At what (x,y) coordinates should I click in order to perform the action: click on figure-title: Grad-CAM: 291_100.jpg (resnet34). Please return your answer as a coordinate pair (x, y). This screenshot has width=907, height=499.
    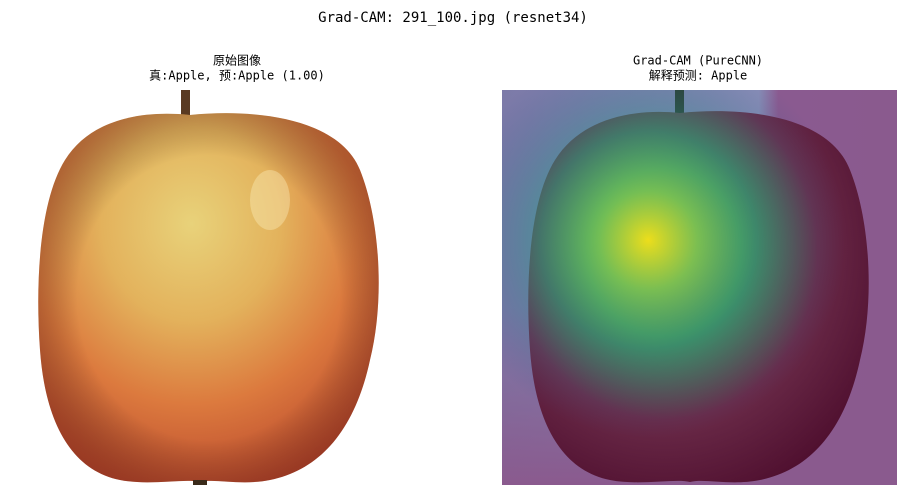
    Looking at the image, I should click on (453, 18).